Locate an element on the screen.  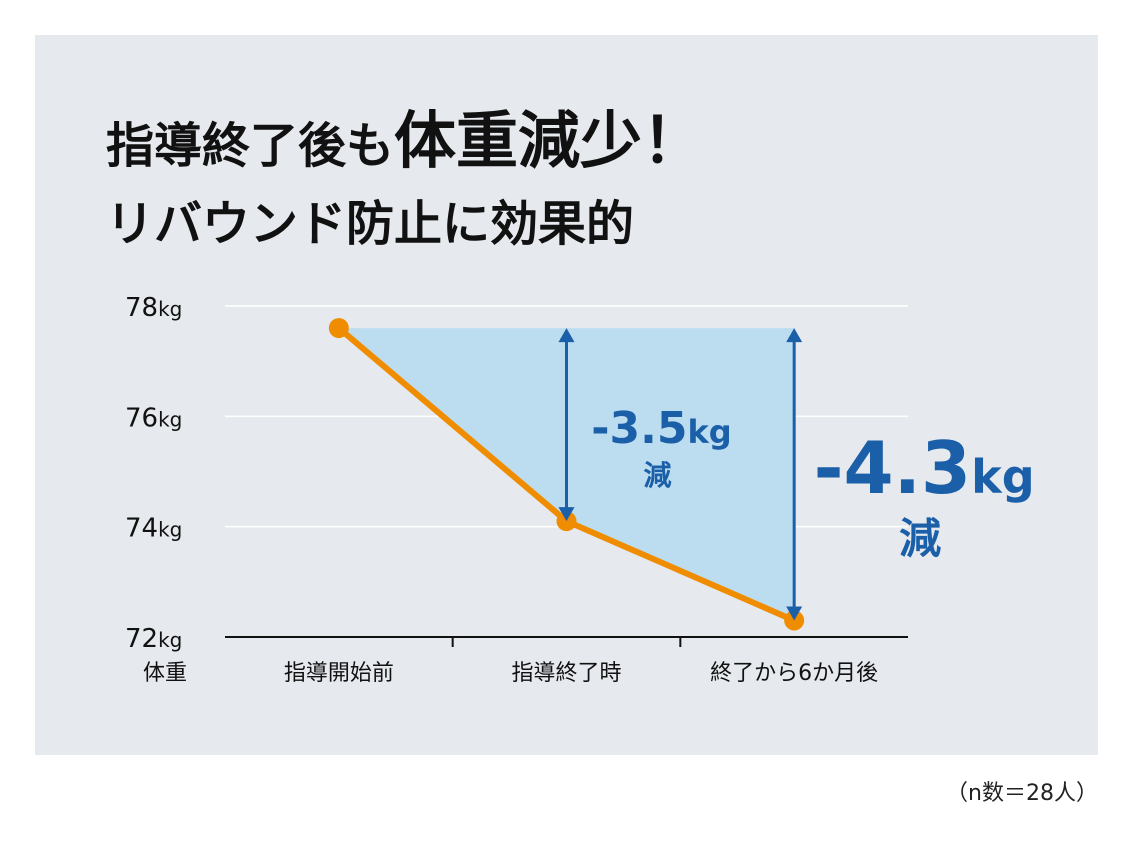
title-part: 指導終了後も is located at coordinates (250, 146).